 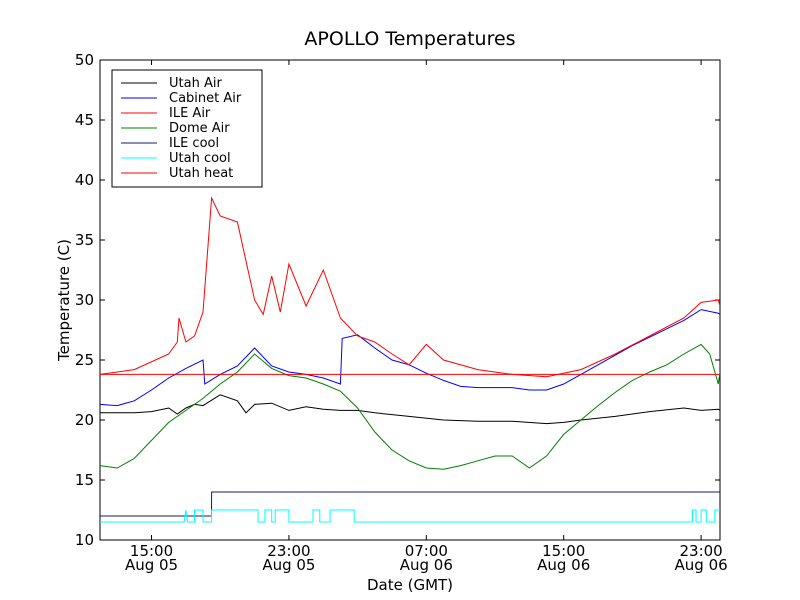 I want to click on x-axis-label: Date (GMT), so click(x=410, y=585).